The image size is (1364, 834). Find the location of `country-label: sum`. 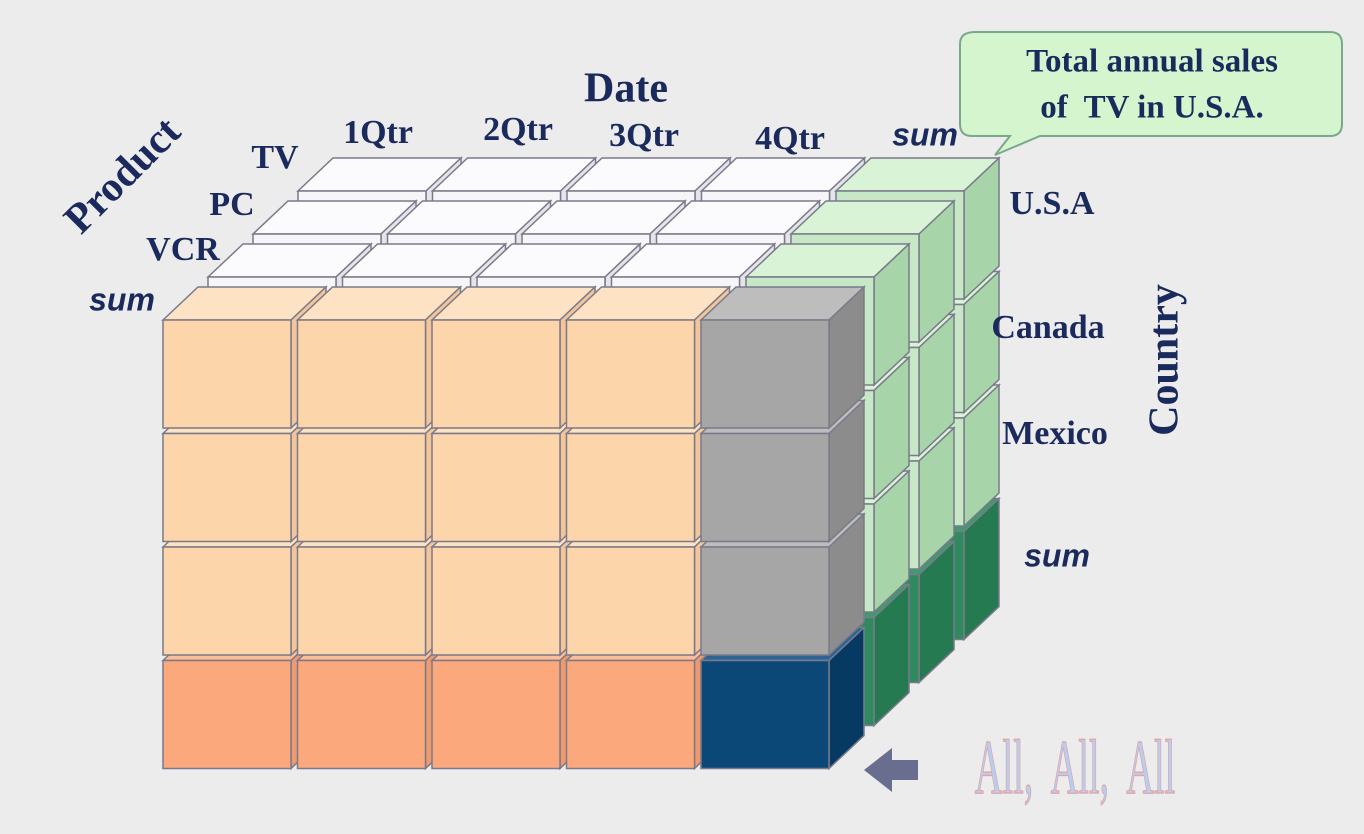

country-label: sum is located at coordinates (1057, 555).